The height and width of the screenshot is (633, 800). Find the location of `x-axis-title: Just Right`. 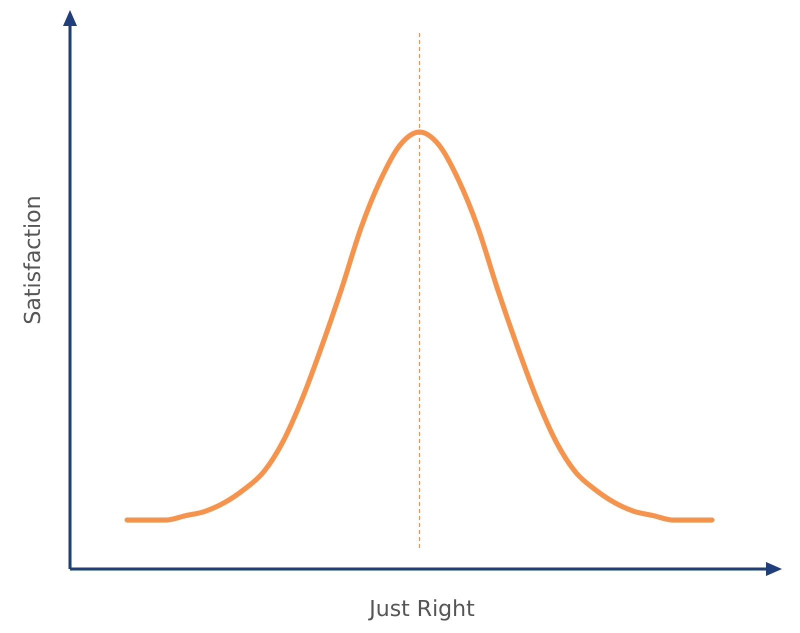

x-axis-title: Just Right is located at coordinates (421, 609).